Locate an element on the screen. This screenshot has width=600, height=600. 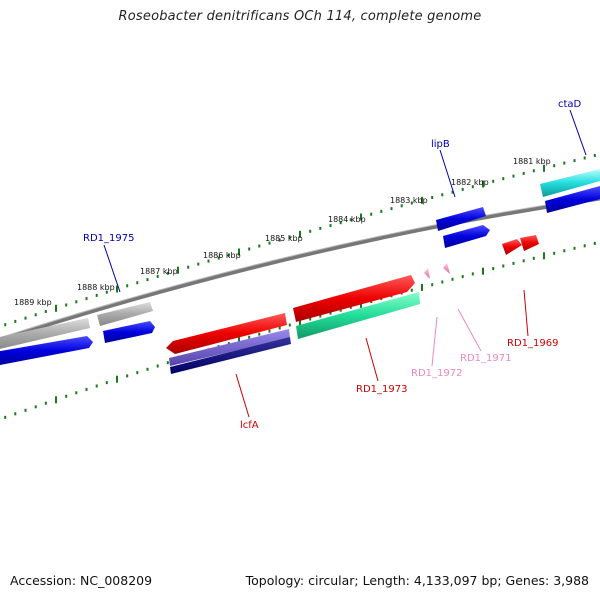
scale-label-1889: 1889 kbp is located at coordinates (33, 302).